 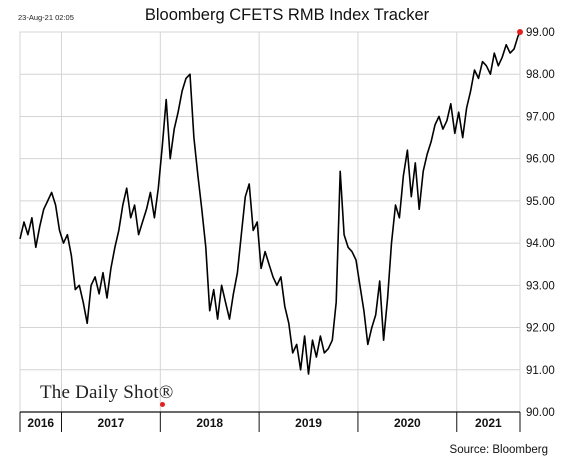 I want to click on x-tick-label: 2018, so click(x=209, y=423).